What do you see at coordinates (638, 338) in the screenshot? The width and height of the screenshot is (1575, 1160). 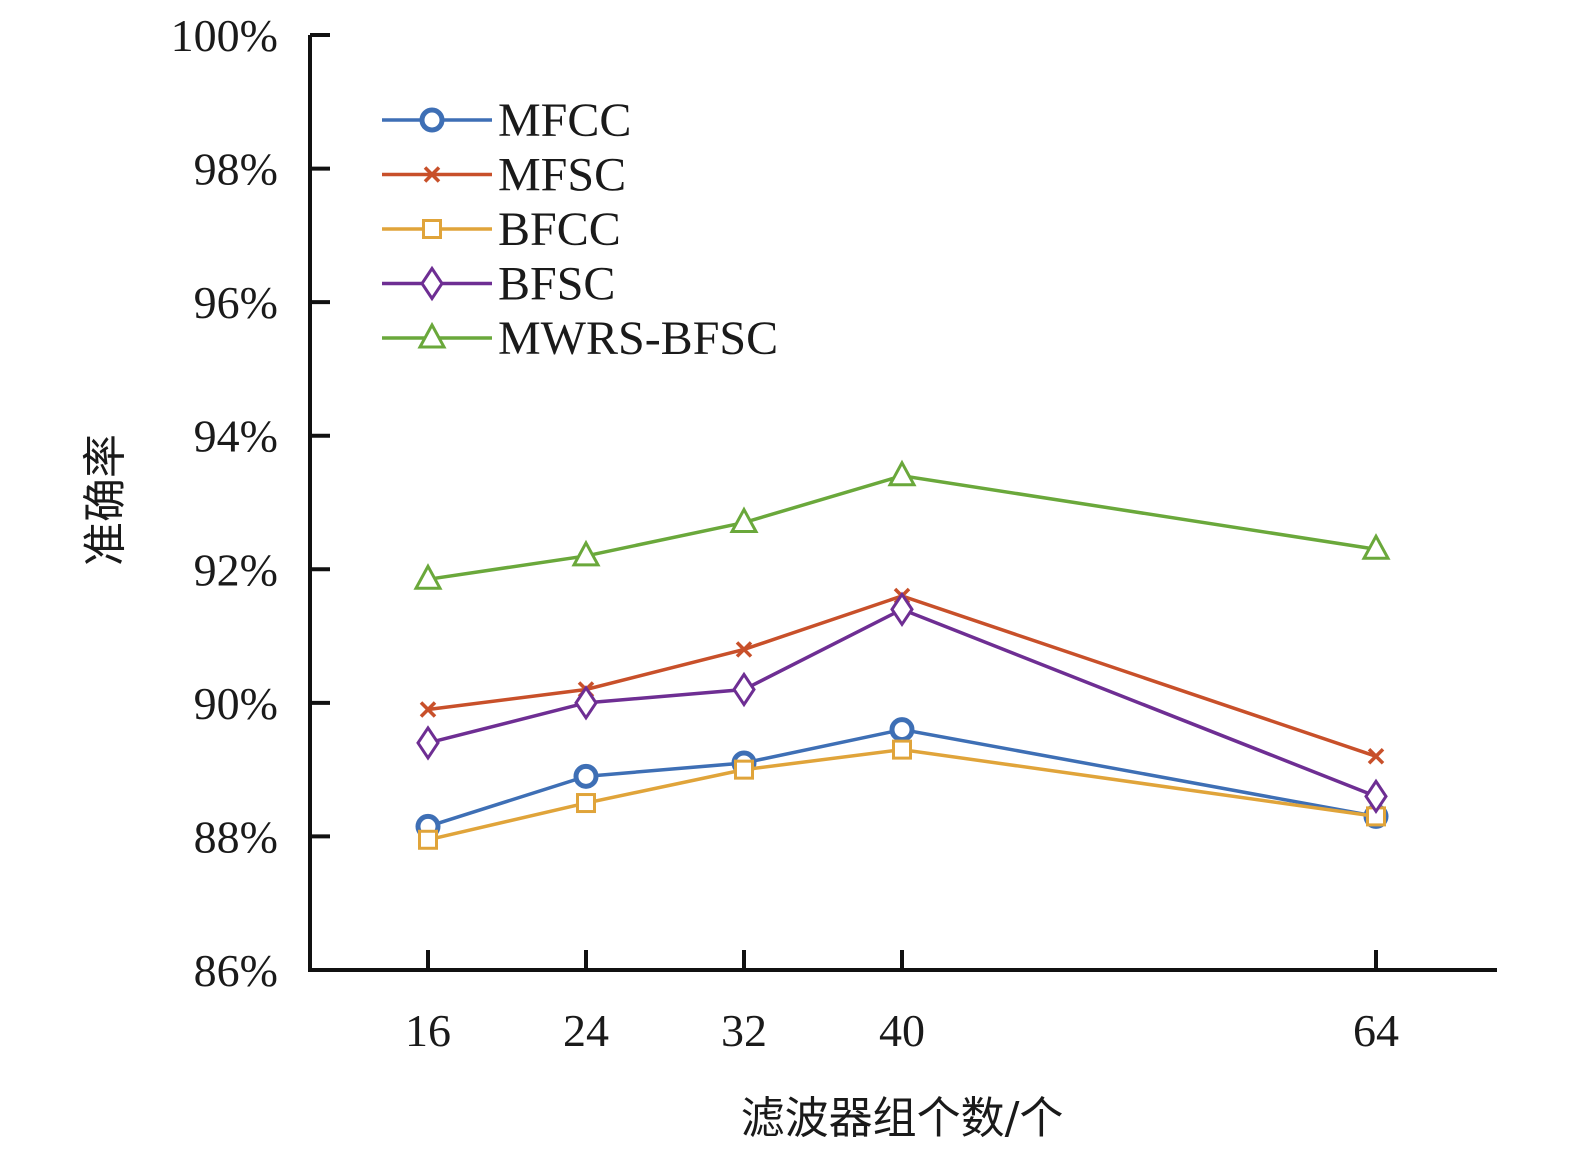 I see `legend-label: MWRS-BFSC` at bounding box center [638, 338].